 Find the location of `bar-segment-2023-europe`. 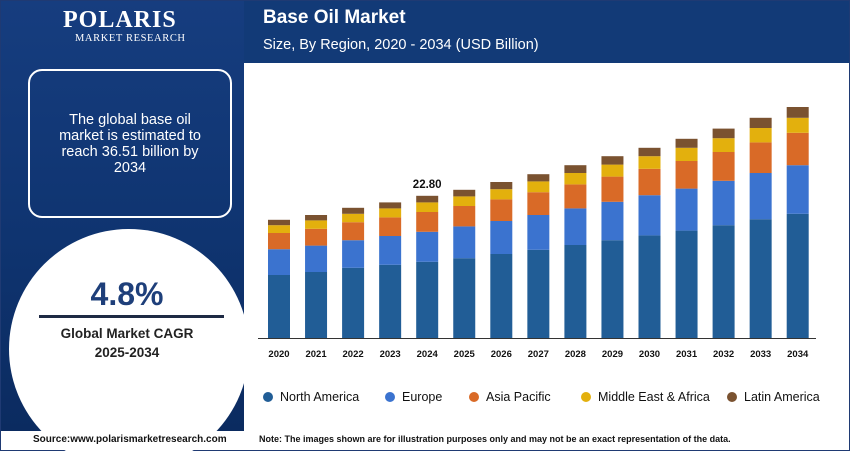

bar-segment-2023-europe is located at coordinates (390, 250).